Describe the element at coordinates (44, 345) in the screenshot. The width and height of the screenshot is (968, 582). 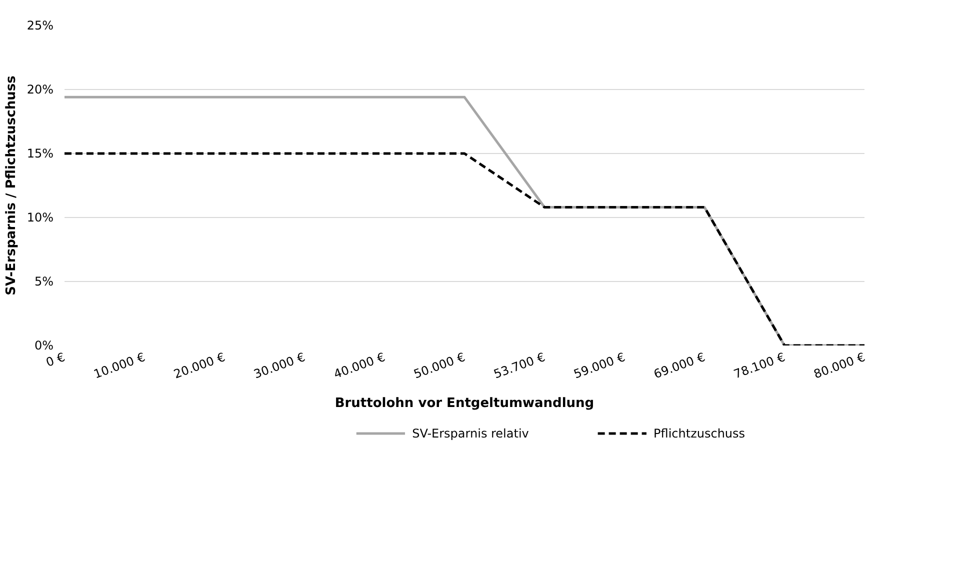
I see `y-tick-label: 0%` at that location.